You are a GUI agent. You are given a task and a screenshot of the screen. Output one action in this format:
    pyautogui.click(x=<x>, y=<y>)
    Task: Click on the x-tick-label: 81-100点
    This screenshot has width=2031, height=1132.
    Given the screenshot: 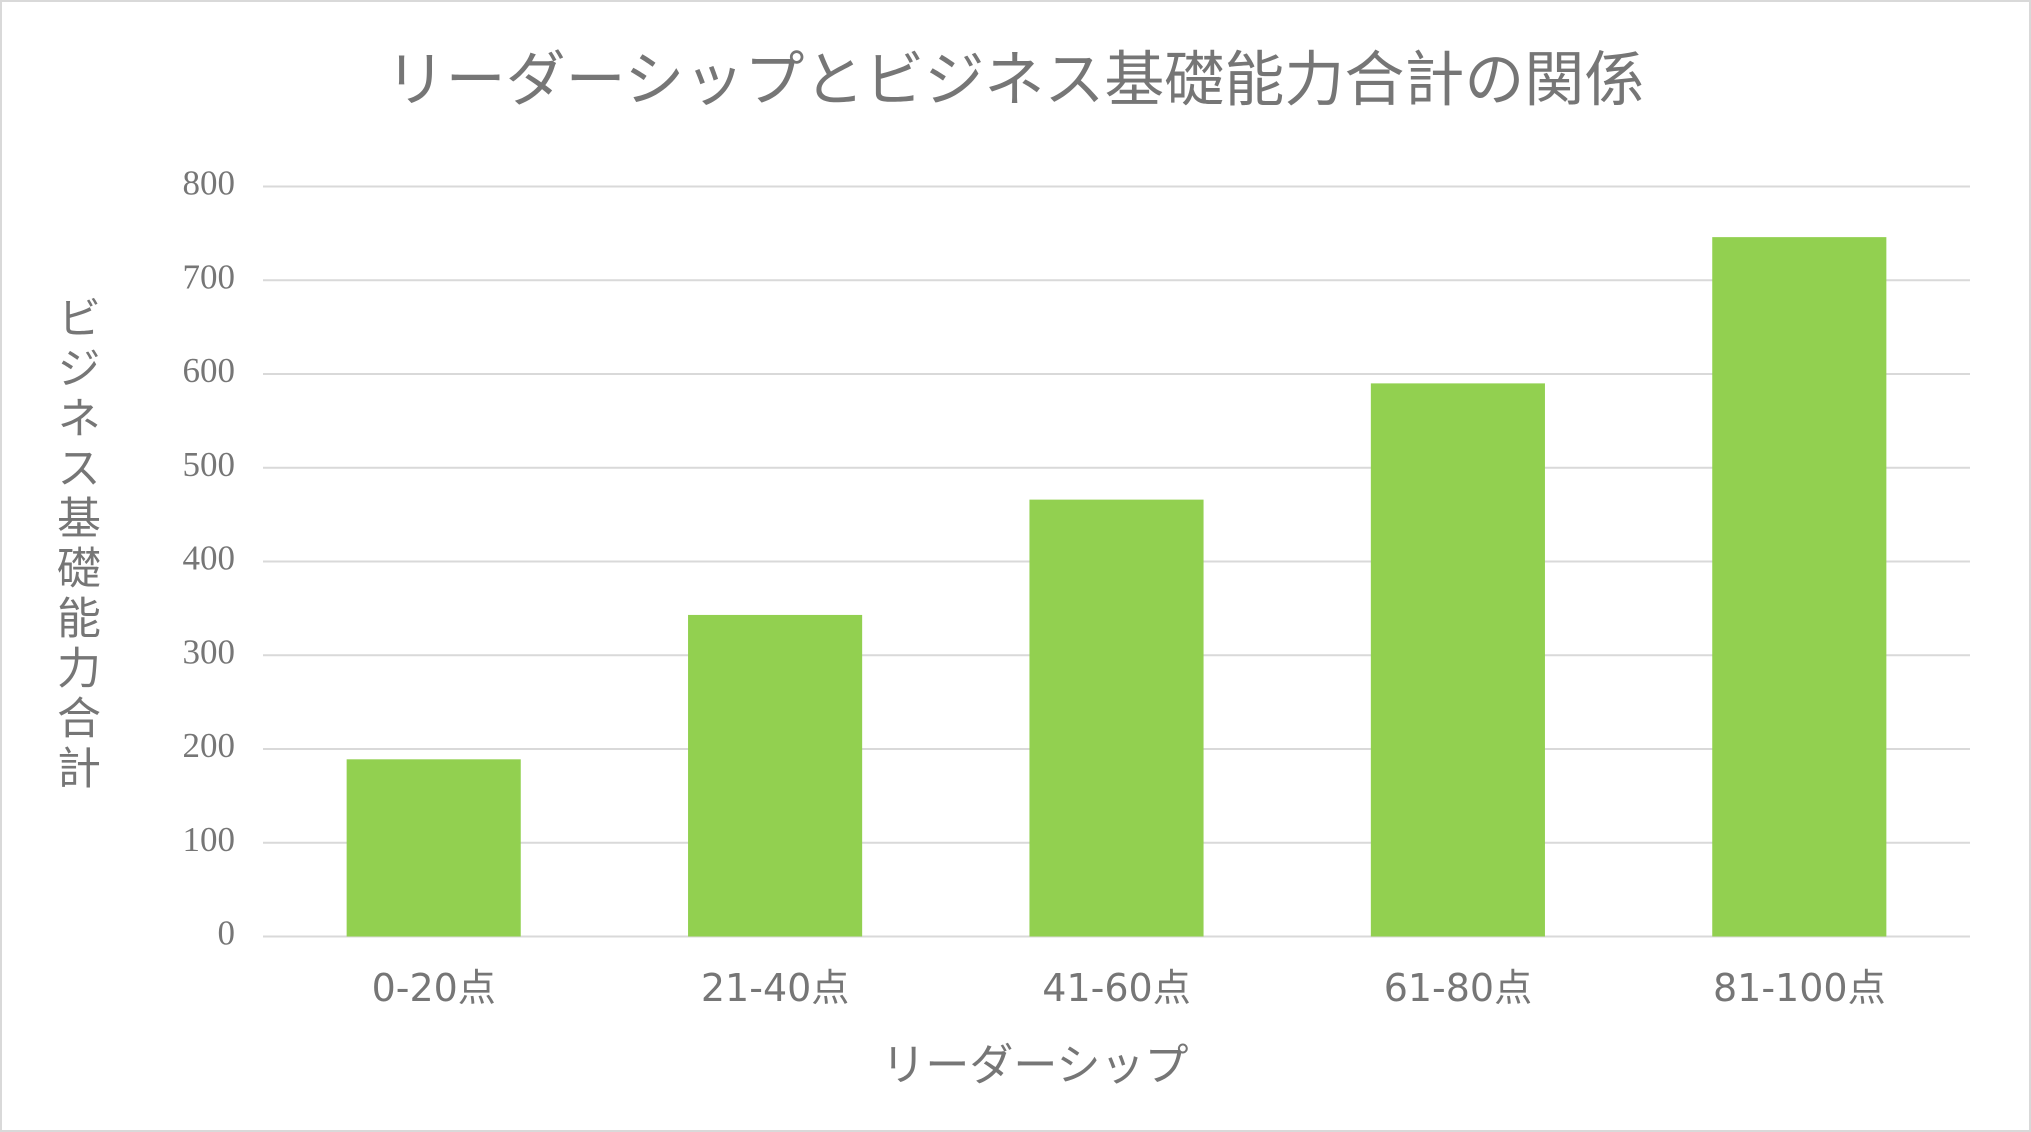 What is the action you would take?
    pyautogui.click(x=1799, y=988)
    